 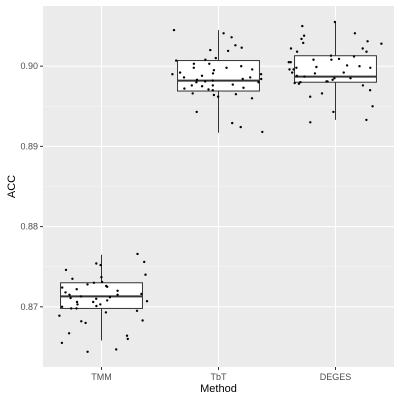 What do you see at coordinates (12, 186) in the screenshot?
I see `y-axis-title: ACC` at bounding box center [12, 186].